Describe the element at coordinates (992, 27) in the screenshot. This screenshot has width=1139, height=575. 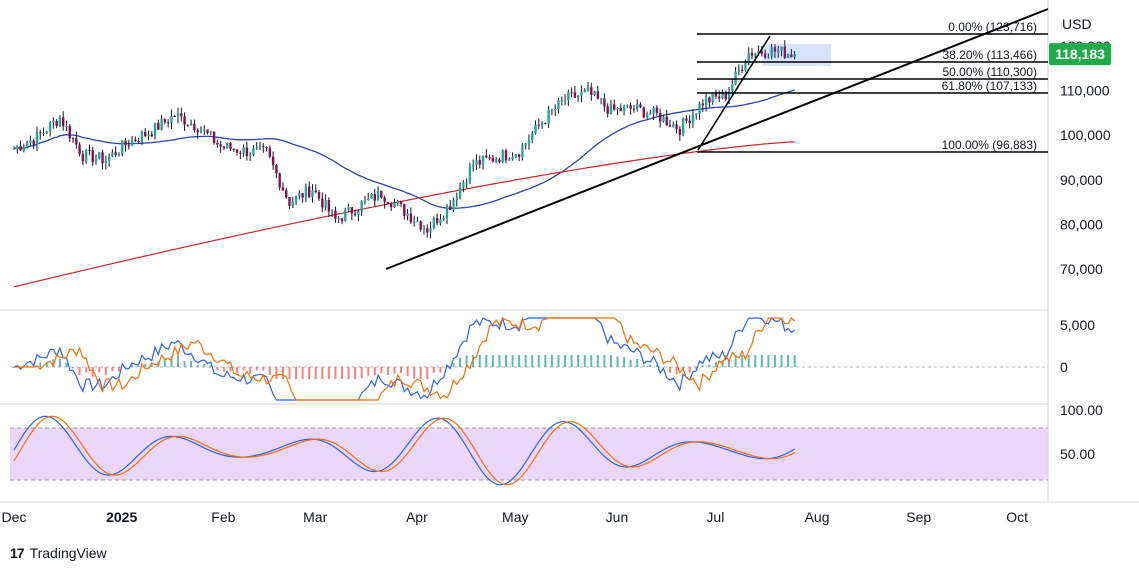
I see `fib-level-label: 0.00% (123,716)` at that location.